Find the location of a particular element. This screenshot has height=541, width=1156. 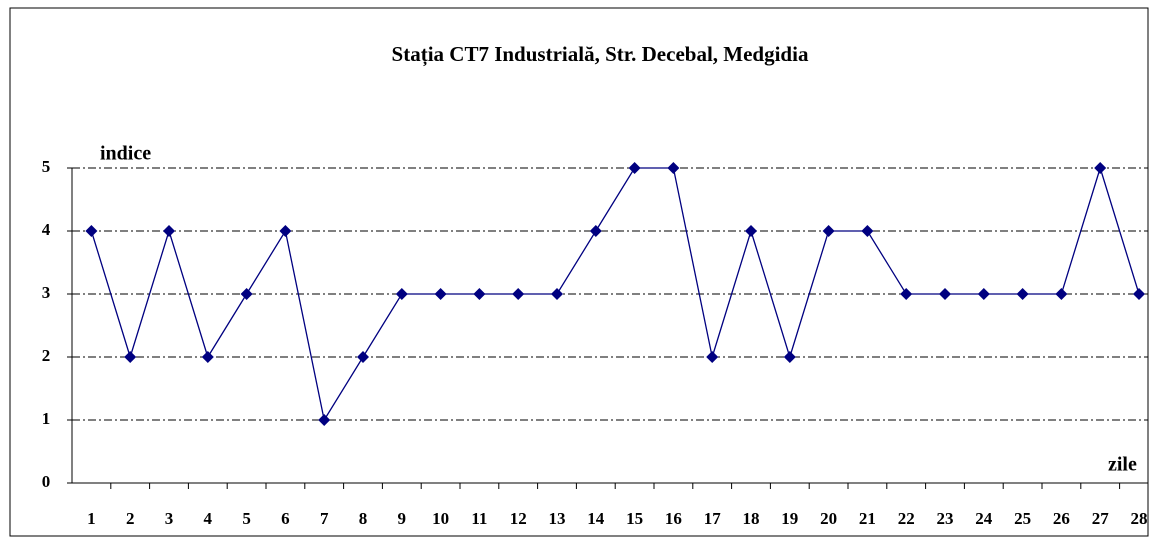

x-tick-label: 4 is located at coordinates (208, 518).